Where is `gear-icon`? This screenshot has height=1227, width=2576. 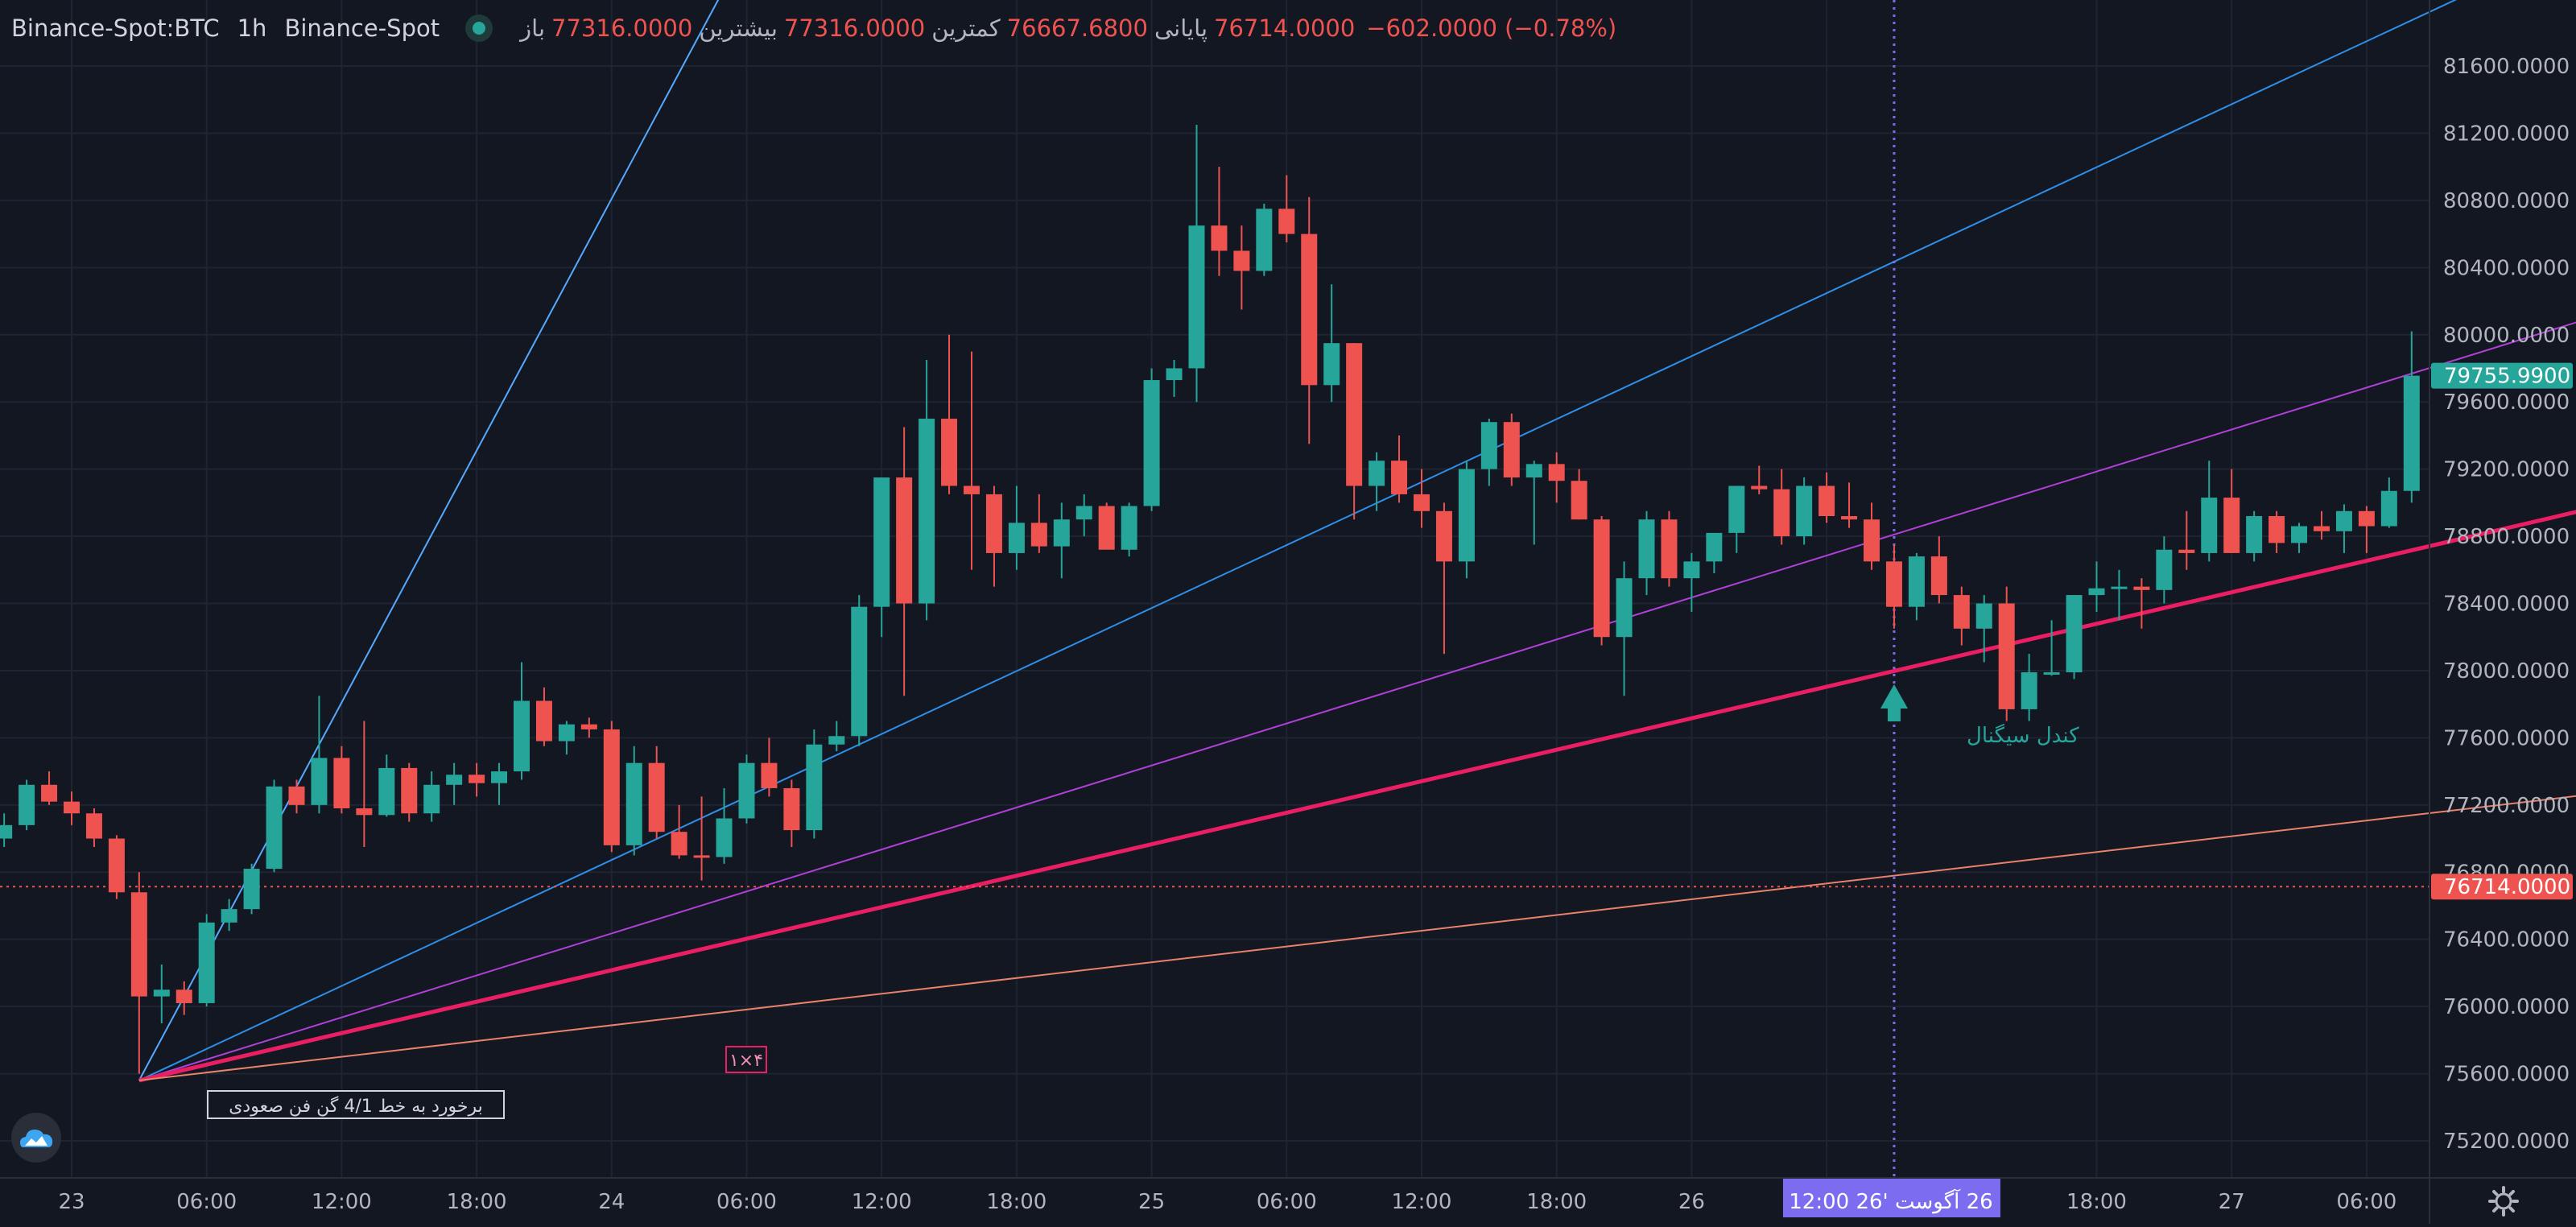 gear-icon is located at coordinates (2503, 1201).